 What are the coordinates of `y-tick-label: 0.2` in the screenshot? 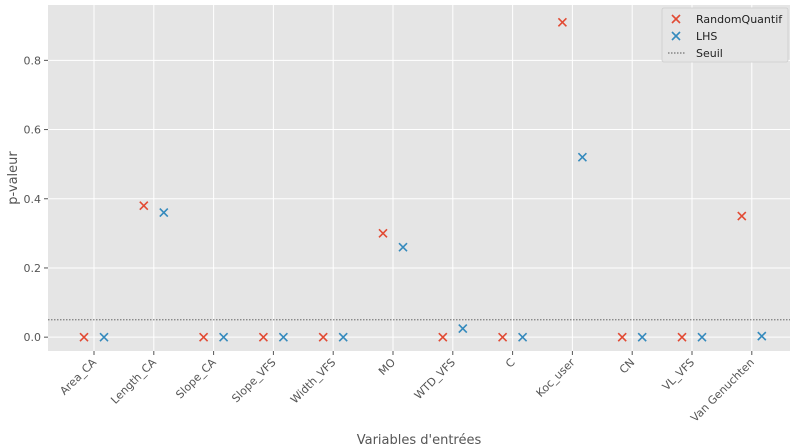 It's located at (33, 268).